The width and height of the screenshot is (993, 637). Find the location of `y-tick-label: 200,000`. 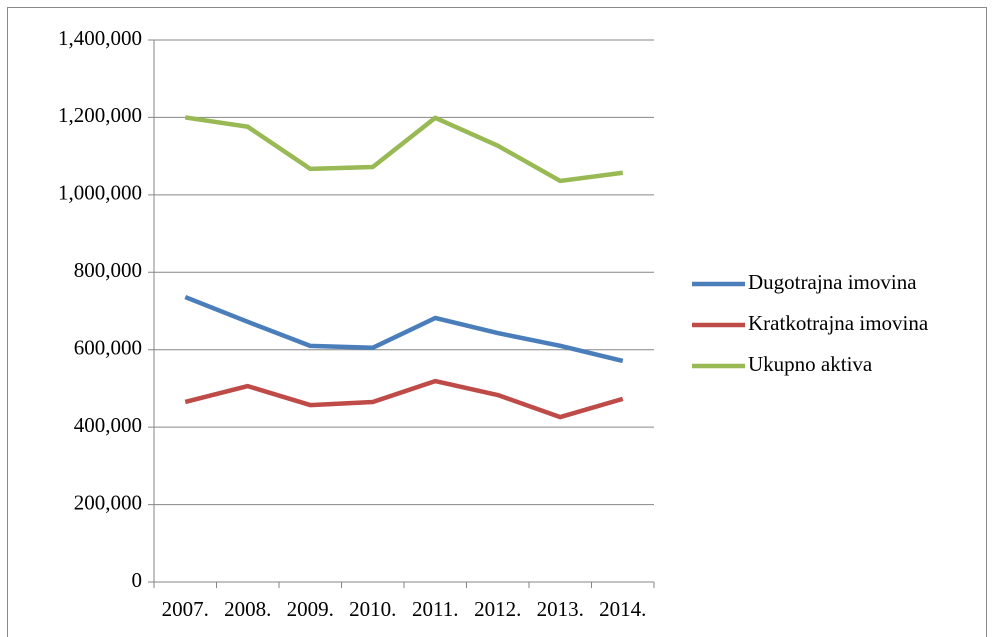

y-tick-label: 200,000 is located at coordinates (108, 502).